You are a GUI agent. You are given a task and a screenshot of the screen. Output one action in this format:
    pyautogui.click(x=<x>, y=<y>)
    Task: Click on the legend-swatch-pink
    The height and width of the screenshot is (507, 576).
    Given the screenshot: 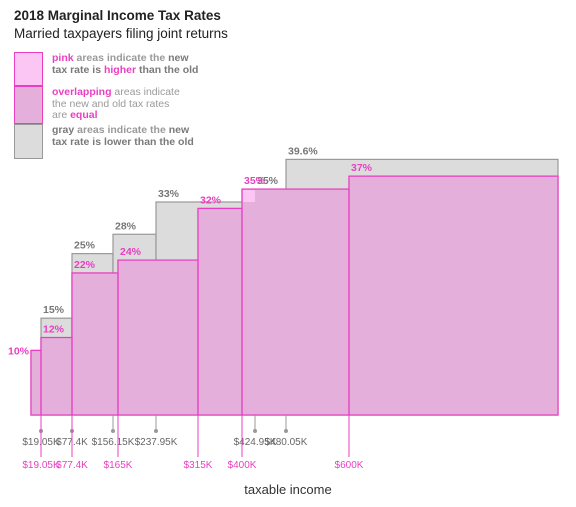 What is the action you would take?
    pyautogui.click(x=28, y=69)
    